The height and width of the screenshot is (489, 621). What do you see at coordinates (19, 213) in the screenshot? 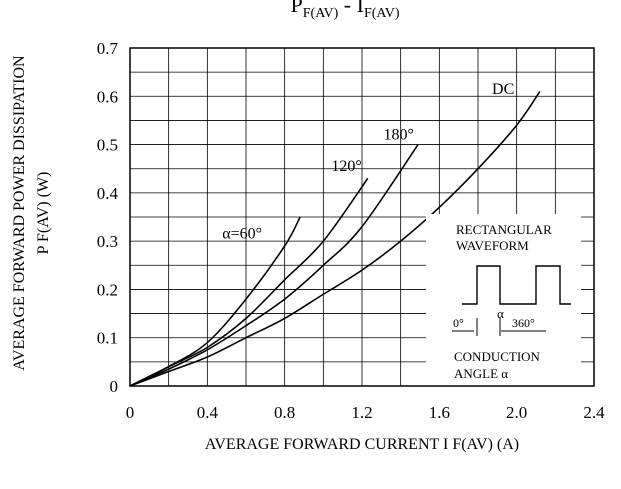
I see `y-axis-label-line1: AVERAGE FORWARD POWER DISSIPATION` at bounding box center [19, 213].